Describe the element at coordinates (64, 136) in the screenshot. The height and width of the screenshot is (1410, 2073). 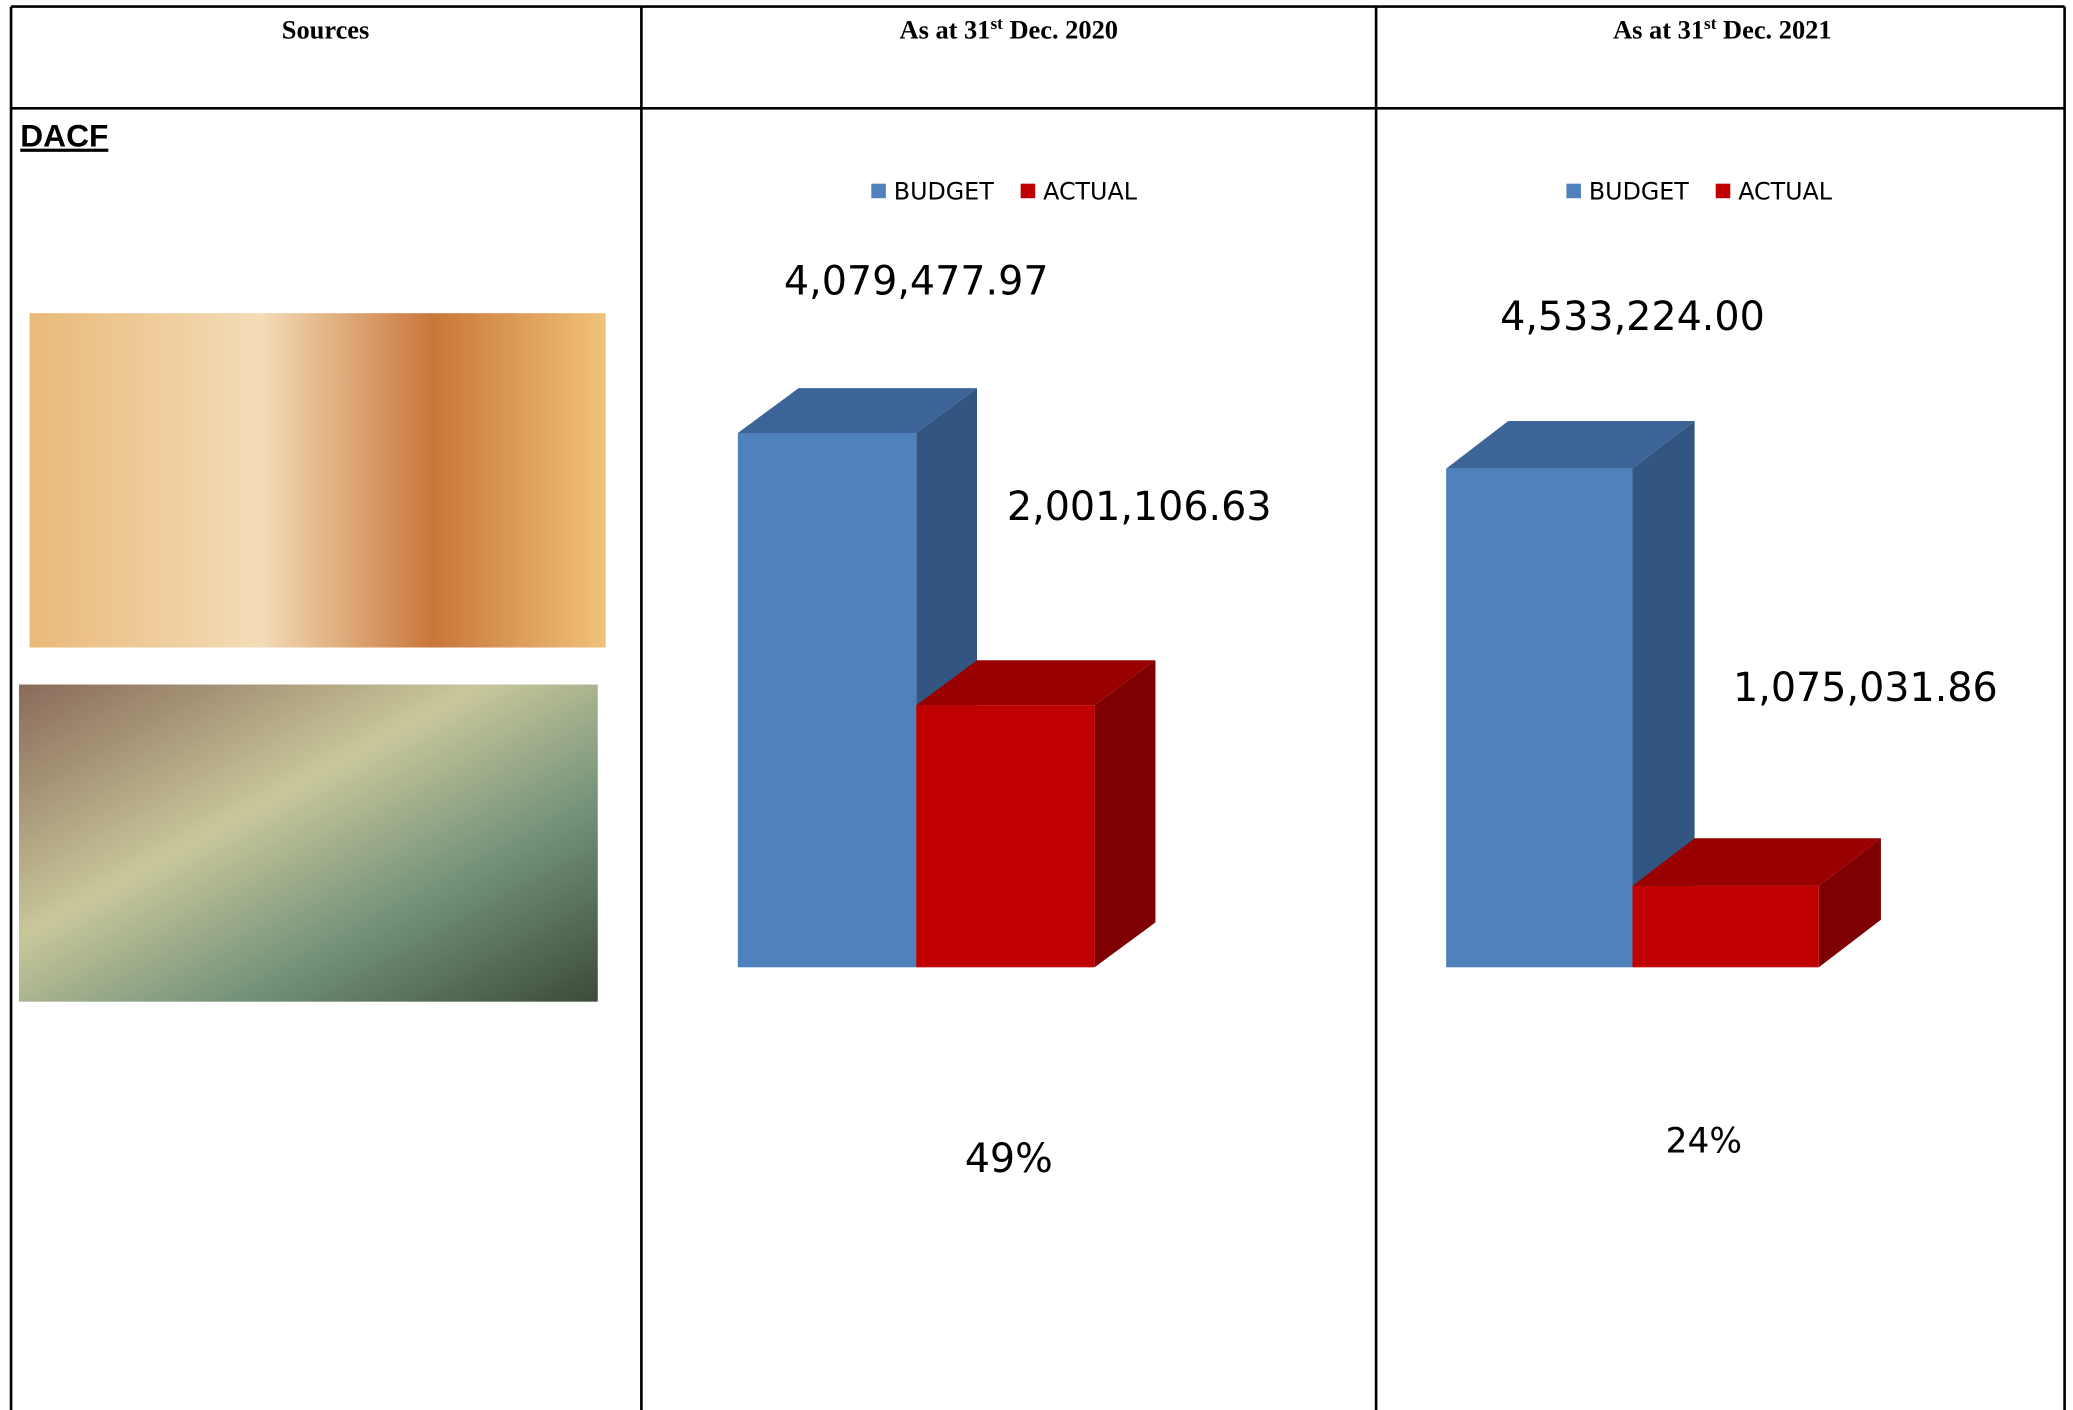
I see `row-label: DACF` at that location.